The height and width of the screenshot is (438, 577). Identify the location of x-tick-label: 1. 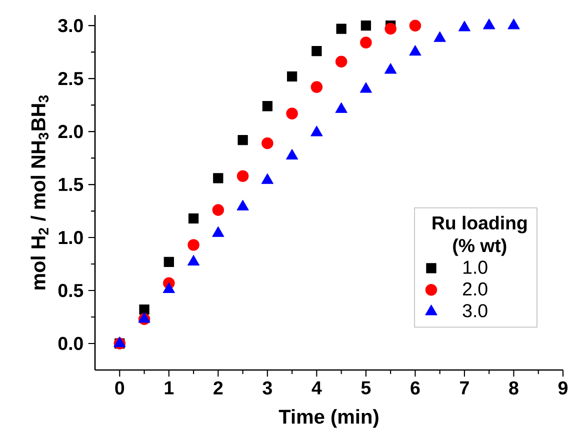
(169, 387).